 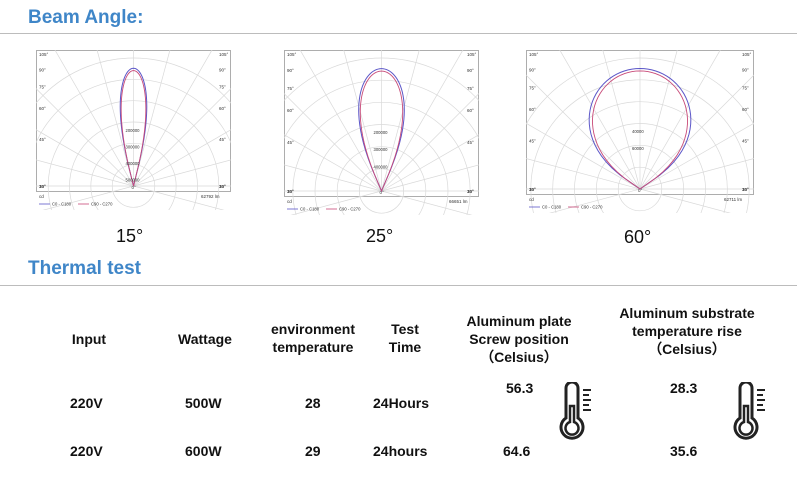 What do you see at coordinates (130, 236) in the screenshot?
I see `angle-label-15: 15°` at bounding box center [130, 236].